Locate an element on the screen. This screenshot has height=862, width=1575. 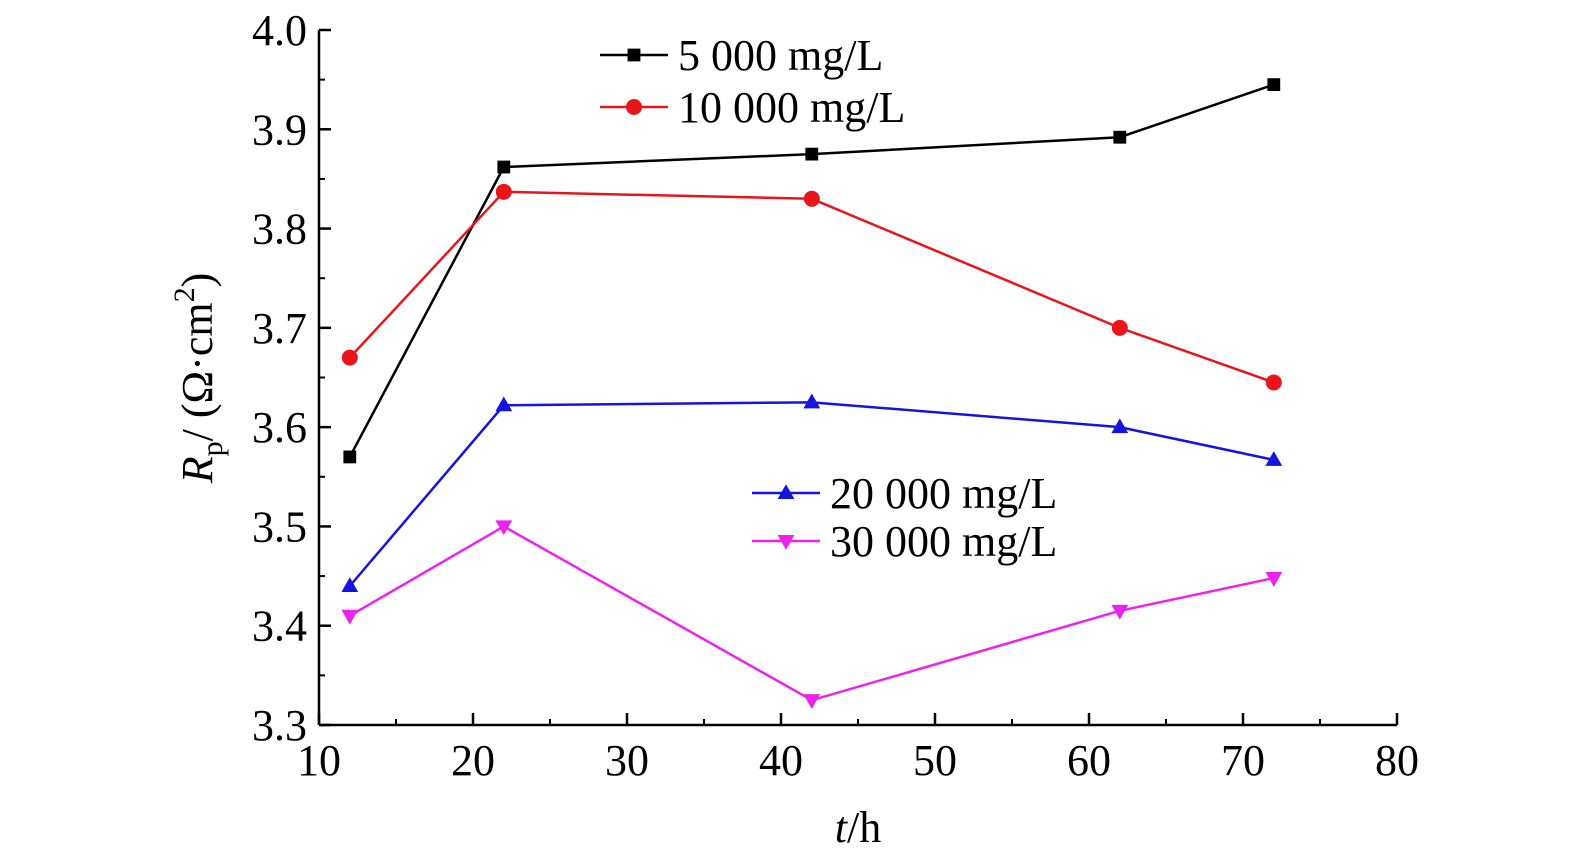
y-tick-label: 3.3 is located at coordinates (279, 725).